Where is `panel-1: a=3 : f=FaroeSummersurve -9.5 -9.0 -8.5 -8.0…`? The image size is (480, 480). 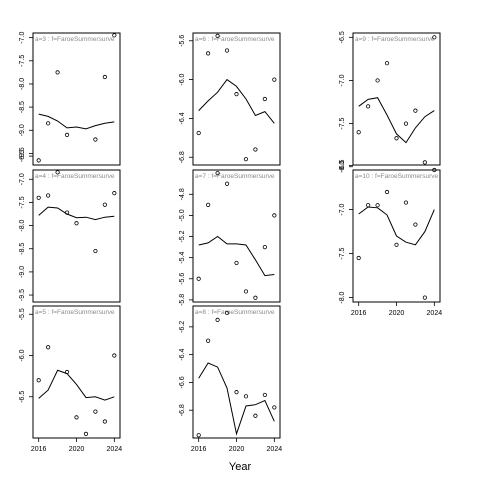
panel-1: a=3 : f=FaroeSummersurve -9.5 -9.0 -8.5 -8.0… is located at coordinates (70, 98).